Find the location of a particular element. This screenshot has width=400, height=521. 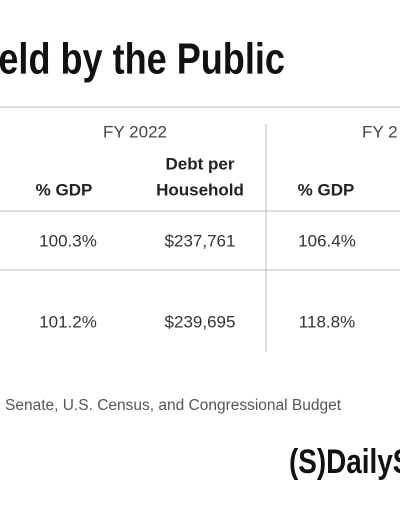

column-header: Debt per is located at coordinates (200, 163).